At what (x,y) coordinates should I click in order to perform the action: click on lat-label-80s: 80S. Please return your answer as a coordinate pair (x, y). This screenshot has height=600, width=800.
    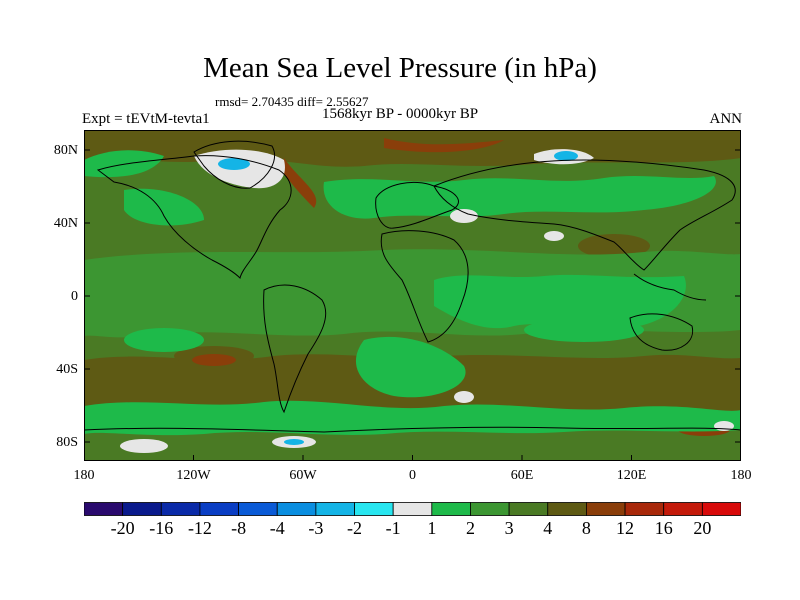
    Looking at the image, I should click on (67, 442).